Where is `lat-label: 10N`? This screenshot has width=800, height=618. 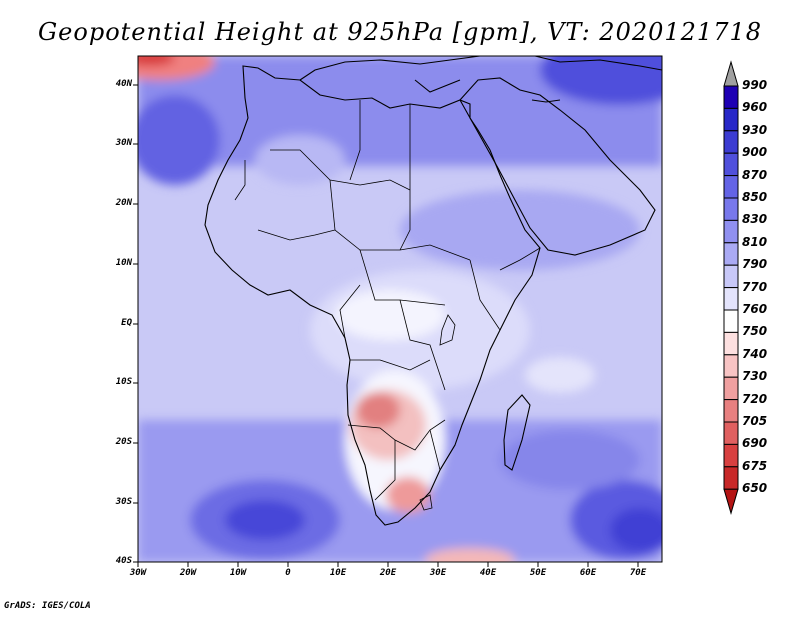
lat-label: 10N is located at coordinates (123, 263).